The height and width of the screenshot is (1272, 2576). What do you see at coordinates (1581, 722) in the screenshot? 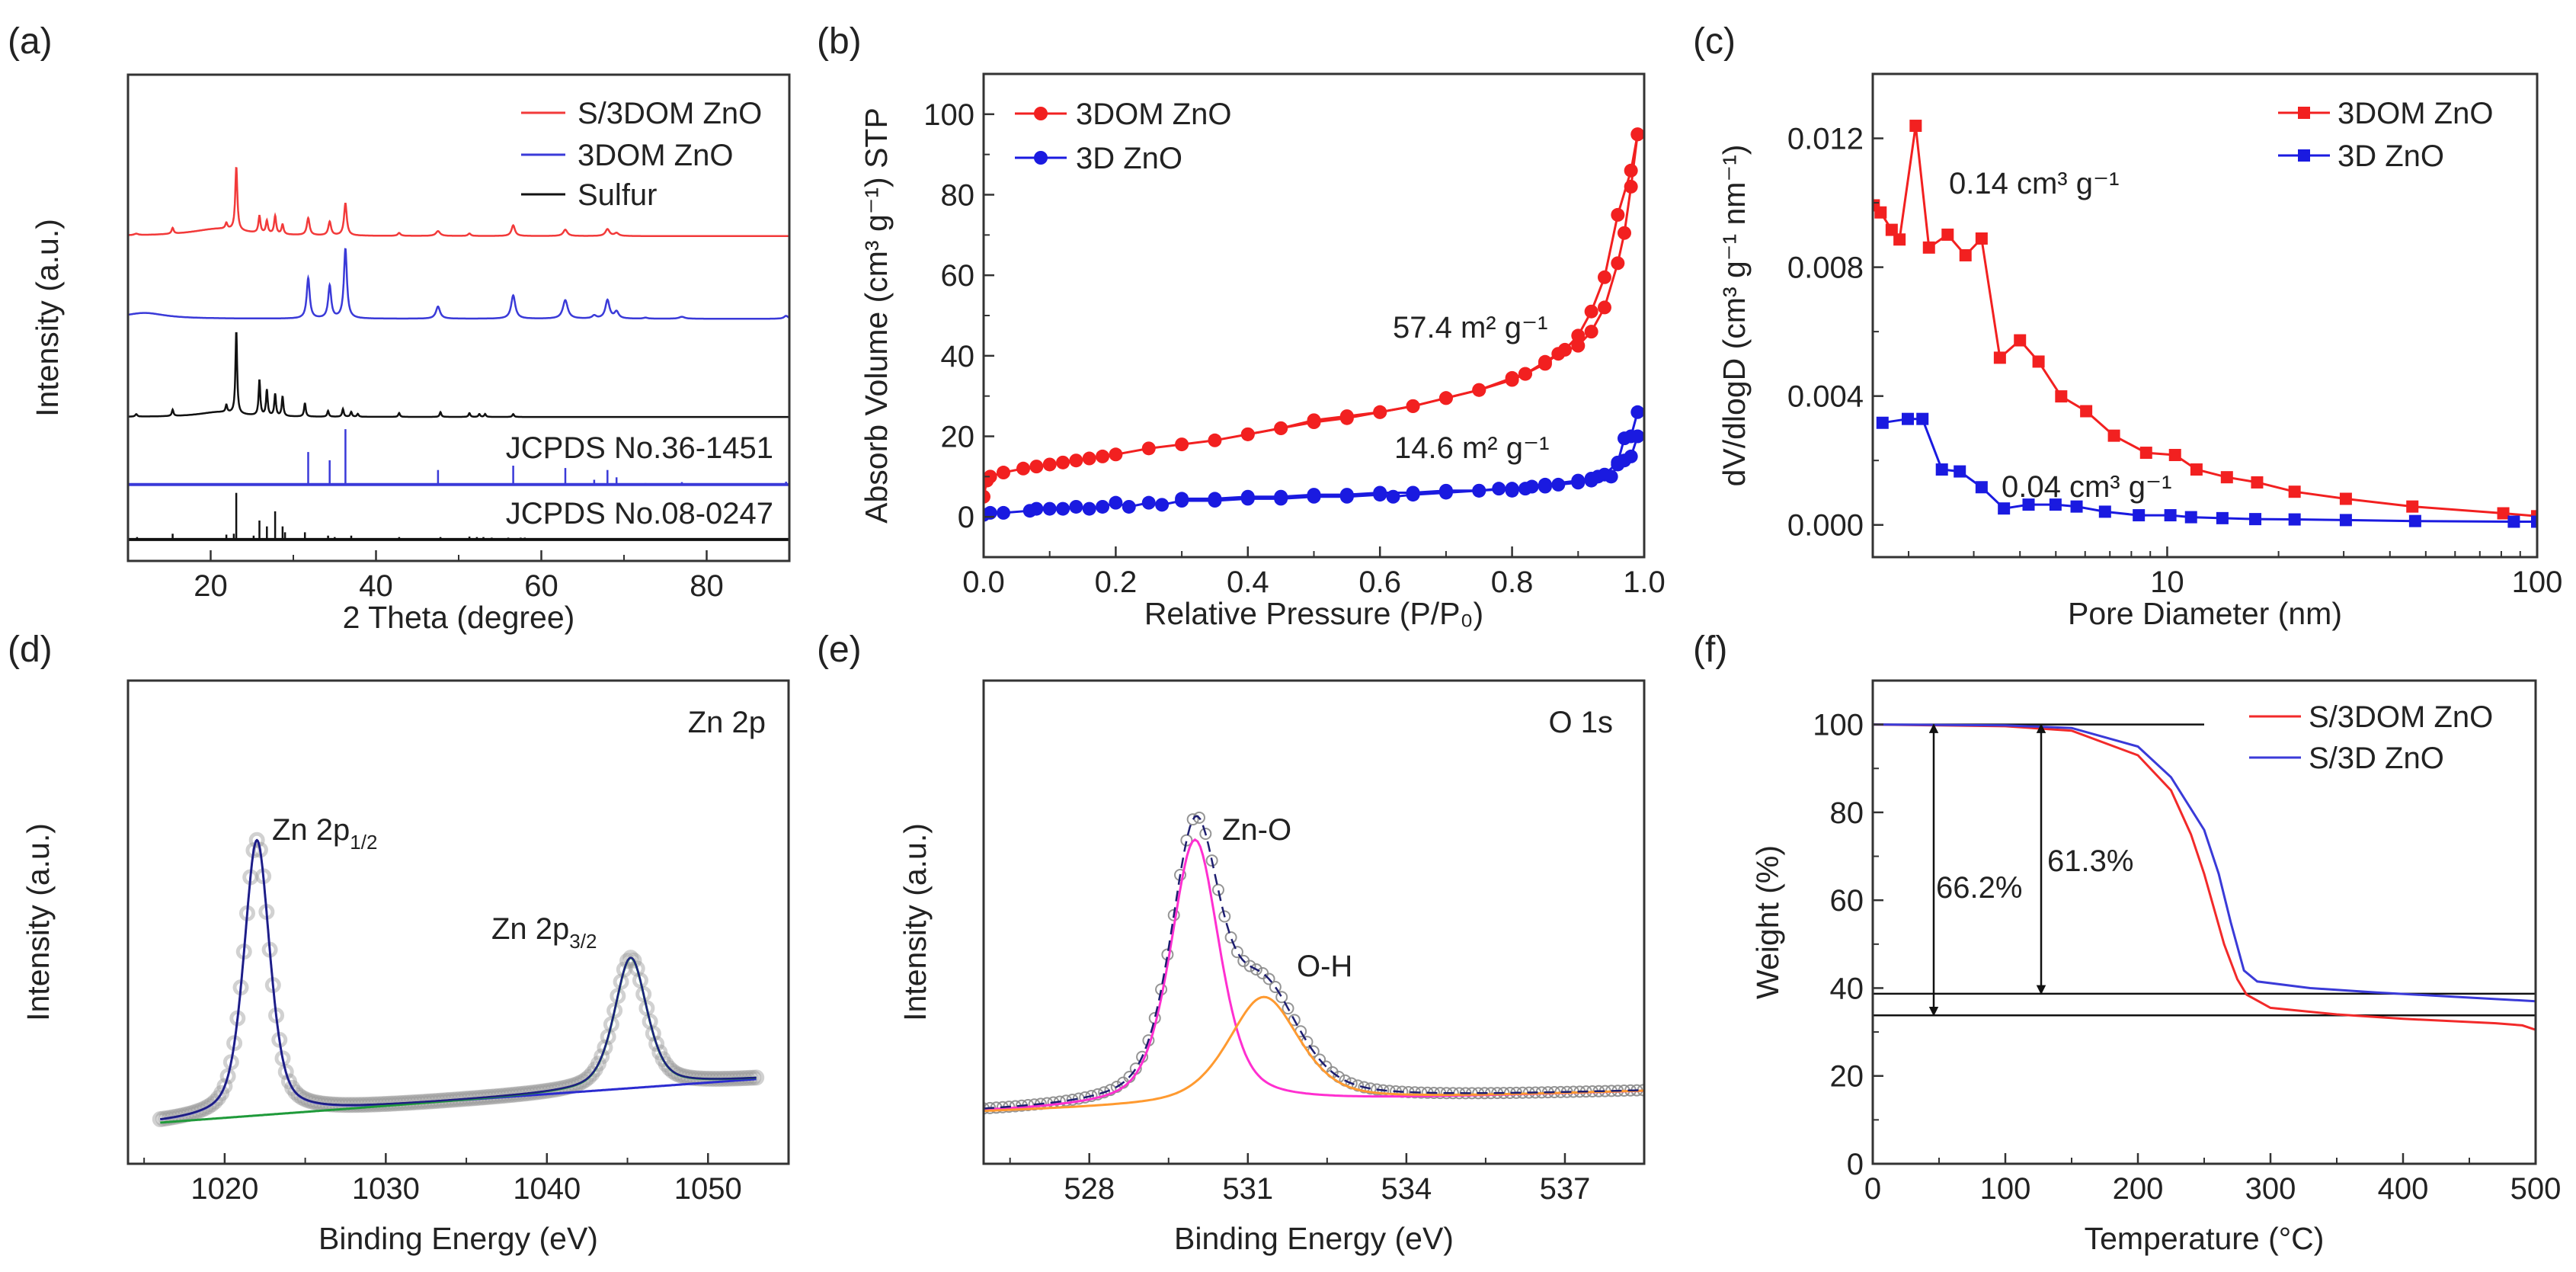
I see `spectrum-label: O 1s` at bounding box center [1581, 722].